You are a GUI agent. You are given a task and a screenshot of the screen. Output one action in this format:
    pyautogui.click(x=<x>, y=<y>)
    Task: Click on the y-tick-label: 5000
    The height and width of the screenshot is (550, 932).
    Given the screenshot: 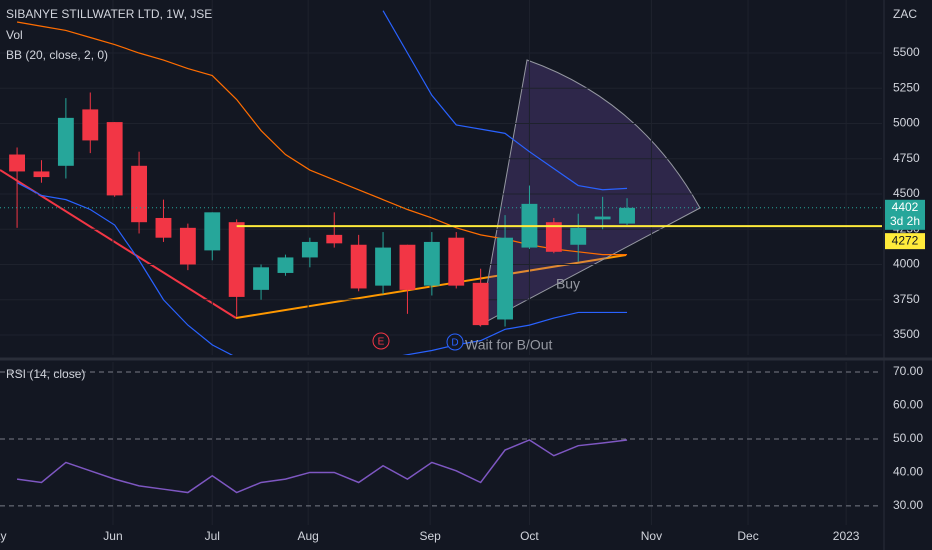 What is the action you would take?
    pyautogui.click(x=906, y=123)
    